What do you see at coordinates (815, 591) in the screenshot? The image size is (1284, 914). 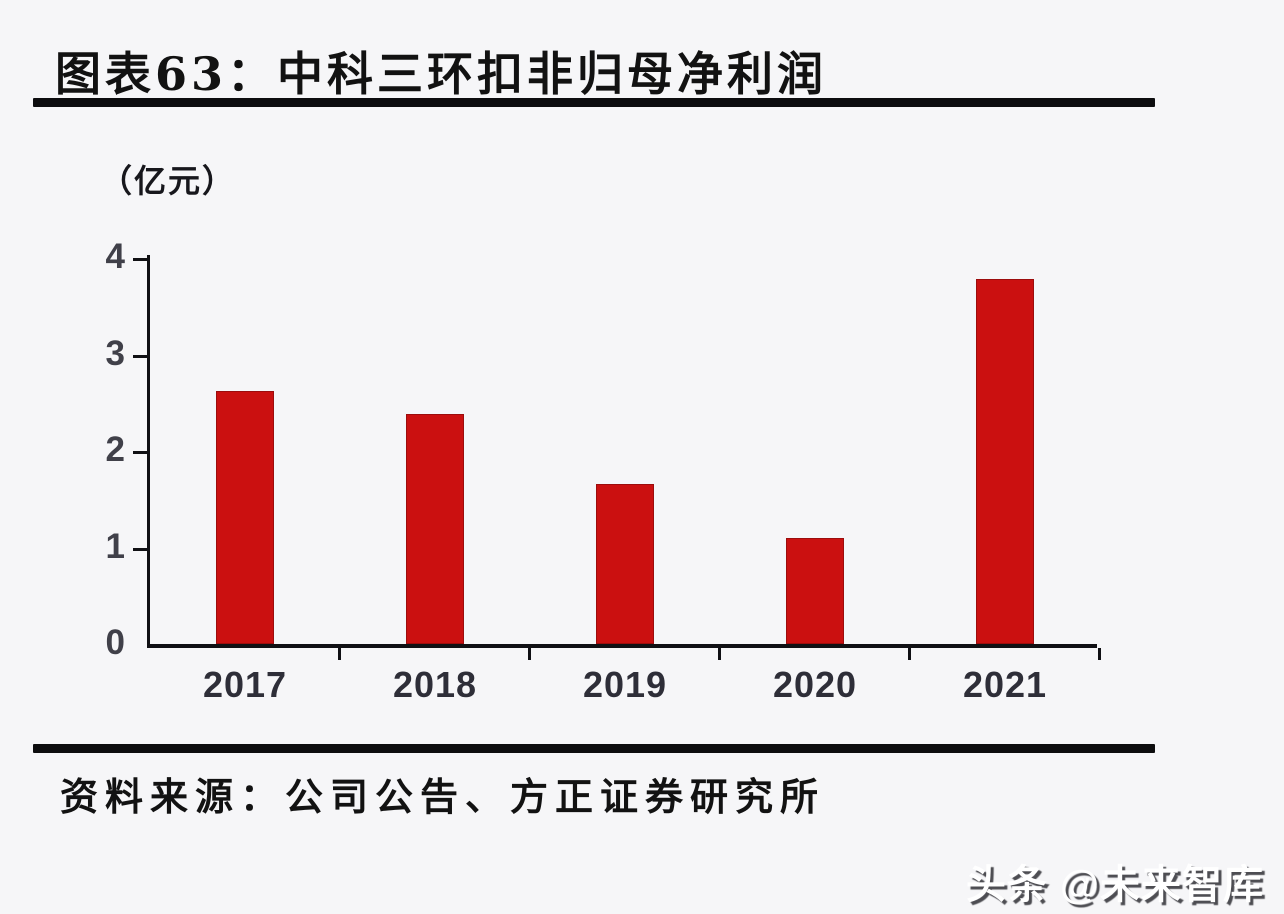 I see `bar-2020` at bounding box center [815, 591].